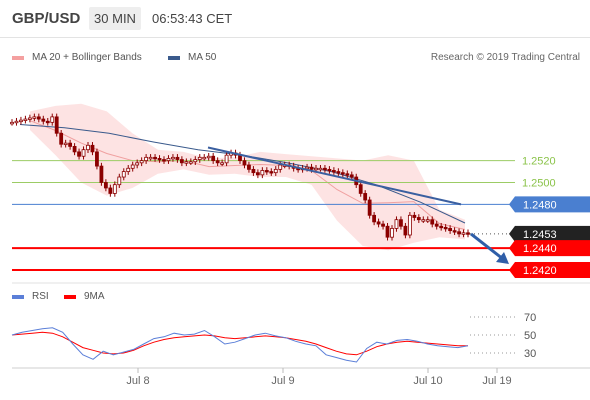 The width and height of the screenshot is (590, 400). What do you see at coordinates (77, 57) in the screenshot?
I see `legend-ma20: MA 20 + Bollinger Bands` at bounding box center [77, 57].